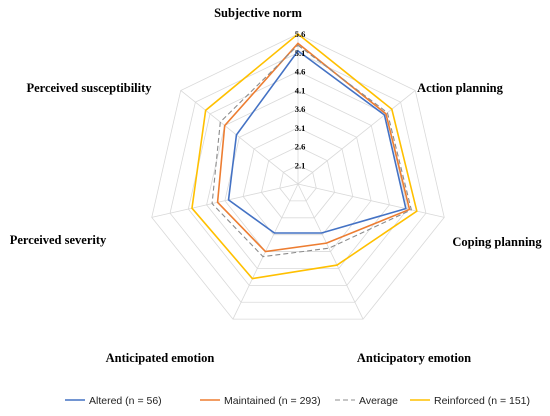 The width and height of the screenshot is (550, 416). Describe the element at coordinates (58, 240) in the screenshot. I see `axis-label-perceived-severity: Perceived severity` at that location.